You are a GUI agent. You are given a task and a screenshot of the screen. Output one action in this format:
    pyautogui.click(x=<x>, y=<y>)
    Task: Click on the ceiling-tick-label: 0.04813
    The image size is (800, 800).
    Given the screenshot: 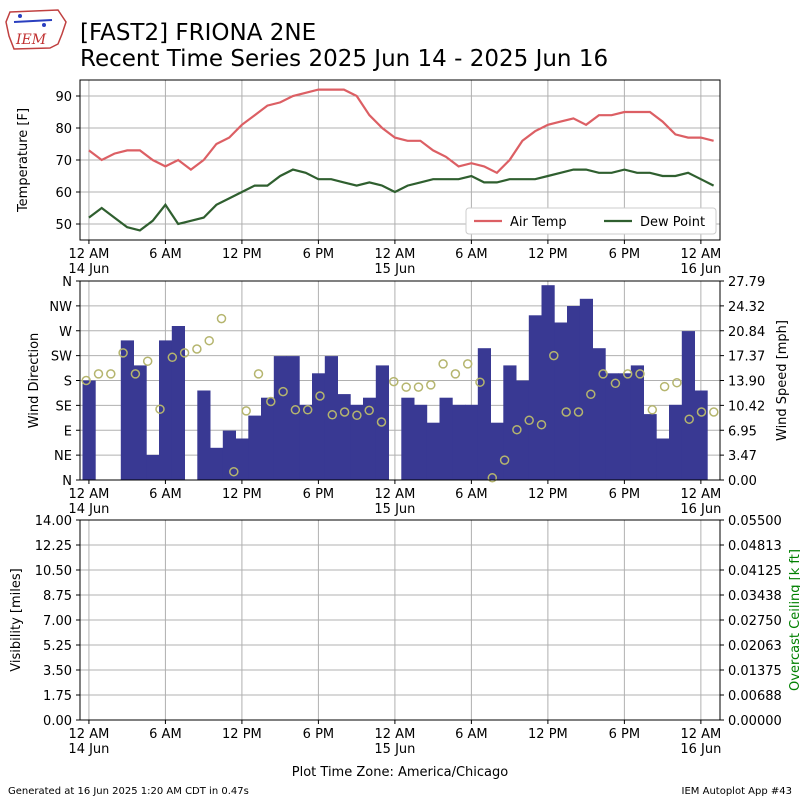 What is the action you would take?
    pyautogui.click(x=755, y=546)
    